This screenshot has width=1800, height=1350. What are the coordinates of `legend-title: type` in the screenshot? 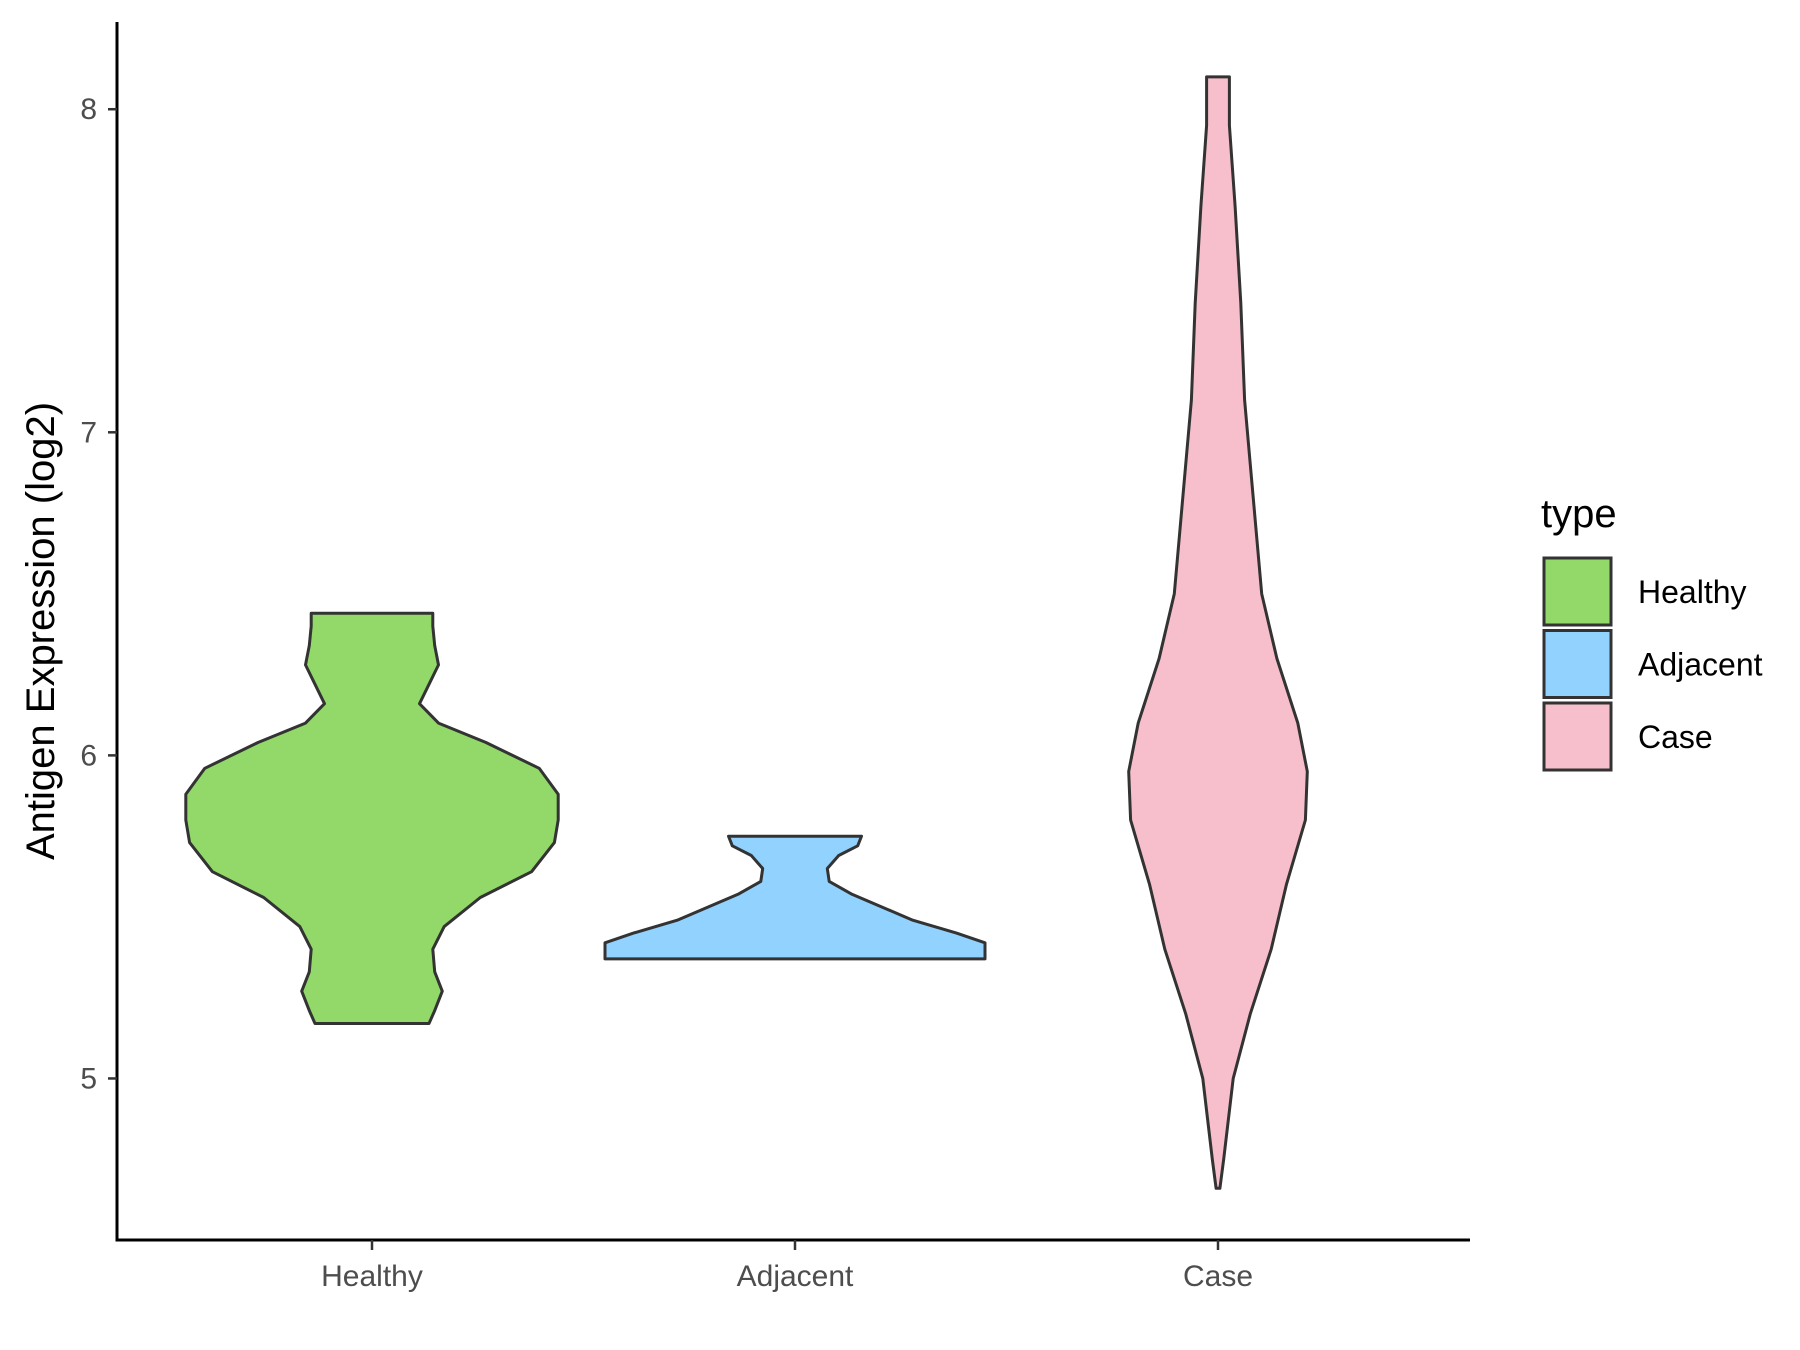 It's located at (1579, 514).